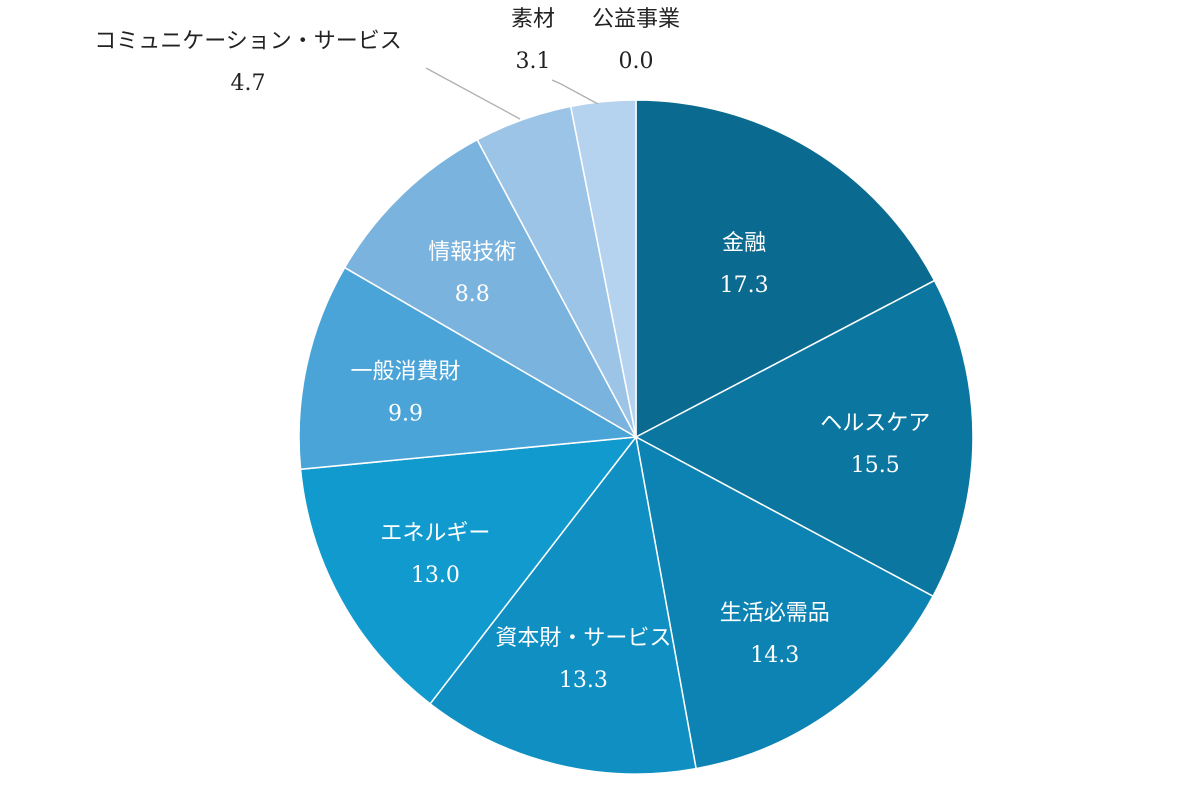 Image resolution: width=1200 pixels, height=810 pixels. What do you see at coordinates (248, 41) in the screenshot?
I see `slice-7-category-label: コミュニケーション・サービス` at bounding box center [248, 41].